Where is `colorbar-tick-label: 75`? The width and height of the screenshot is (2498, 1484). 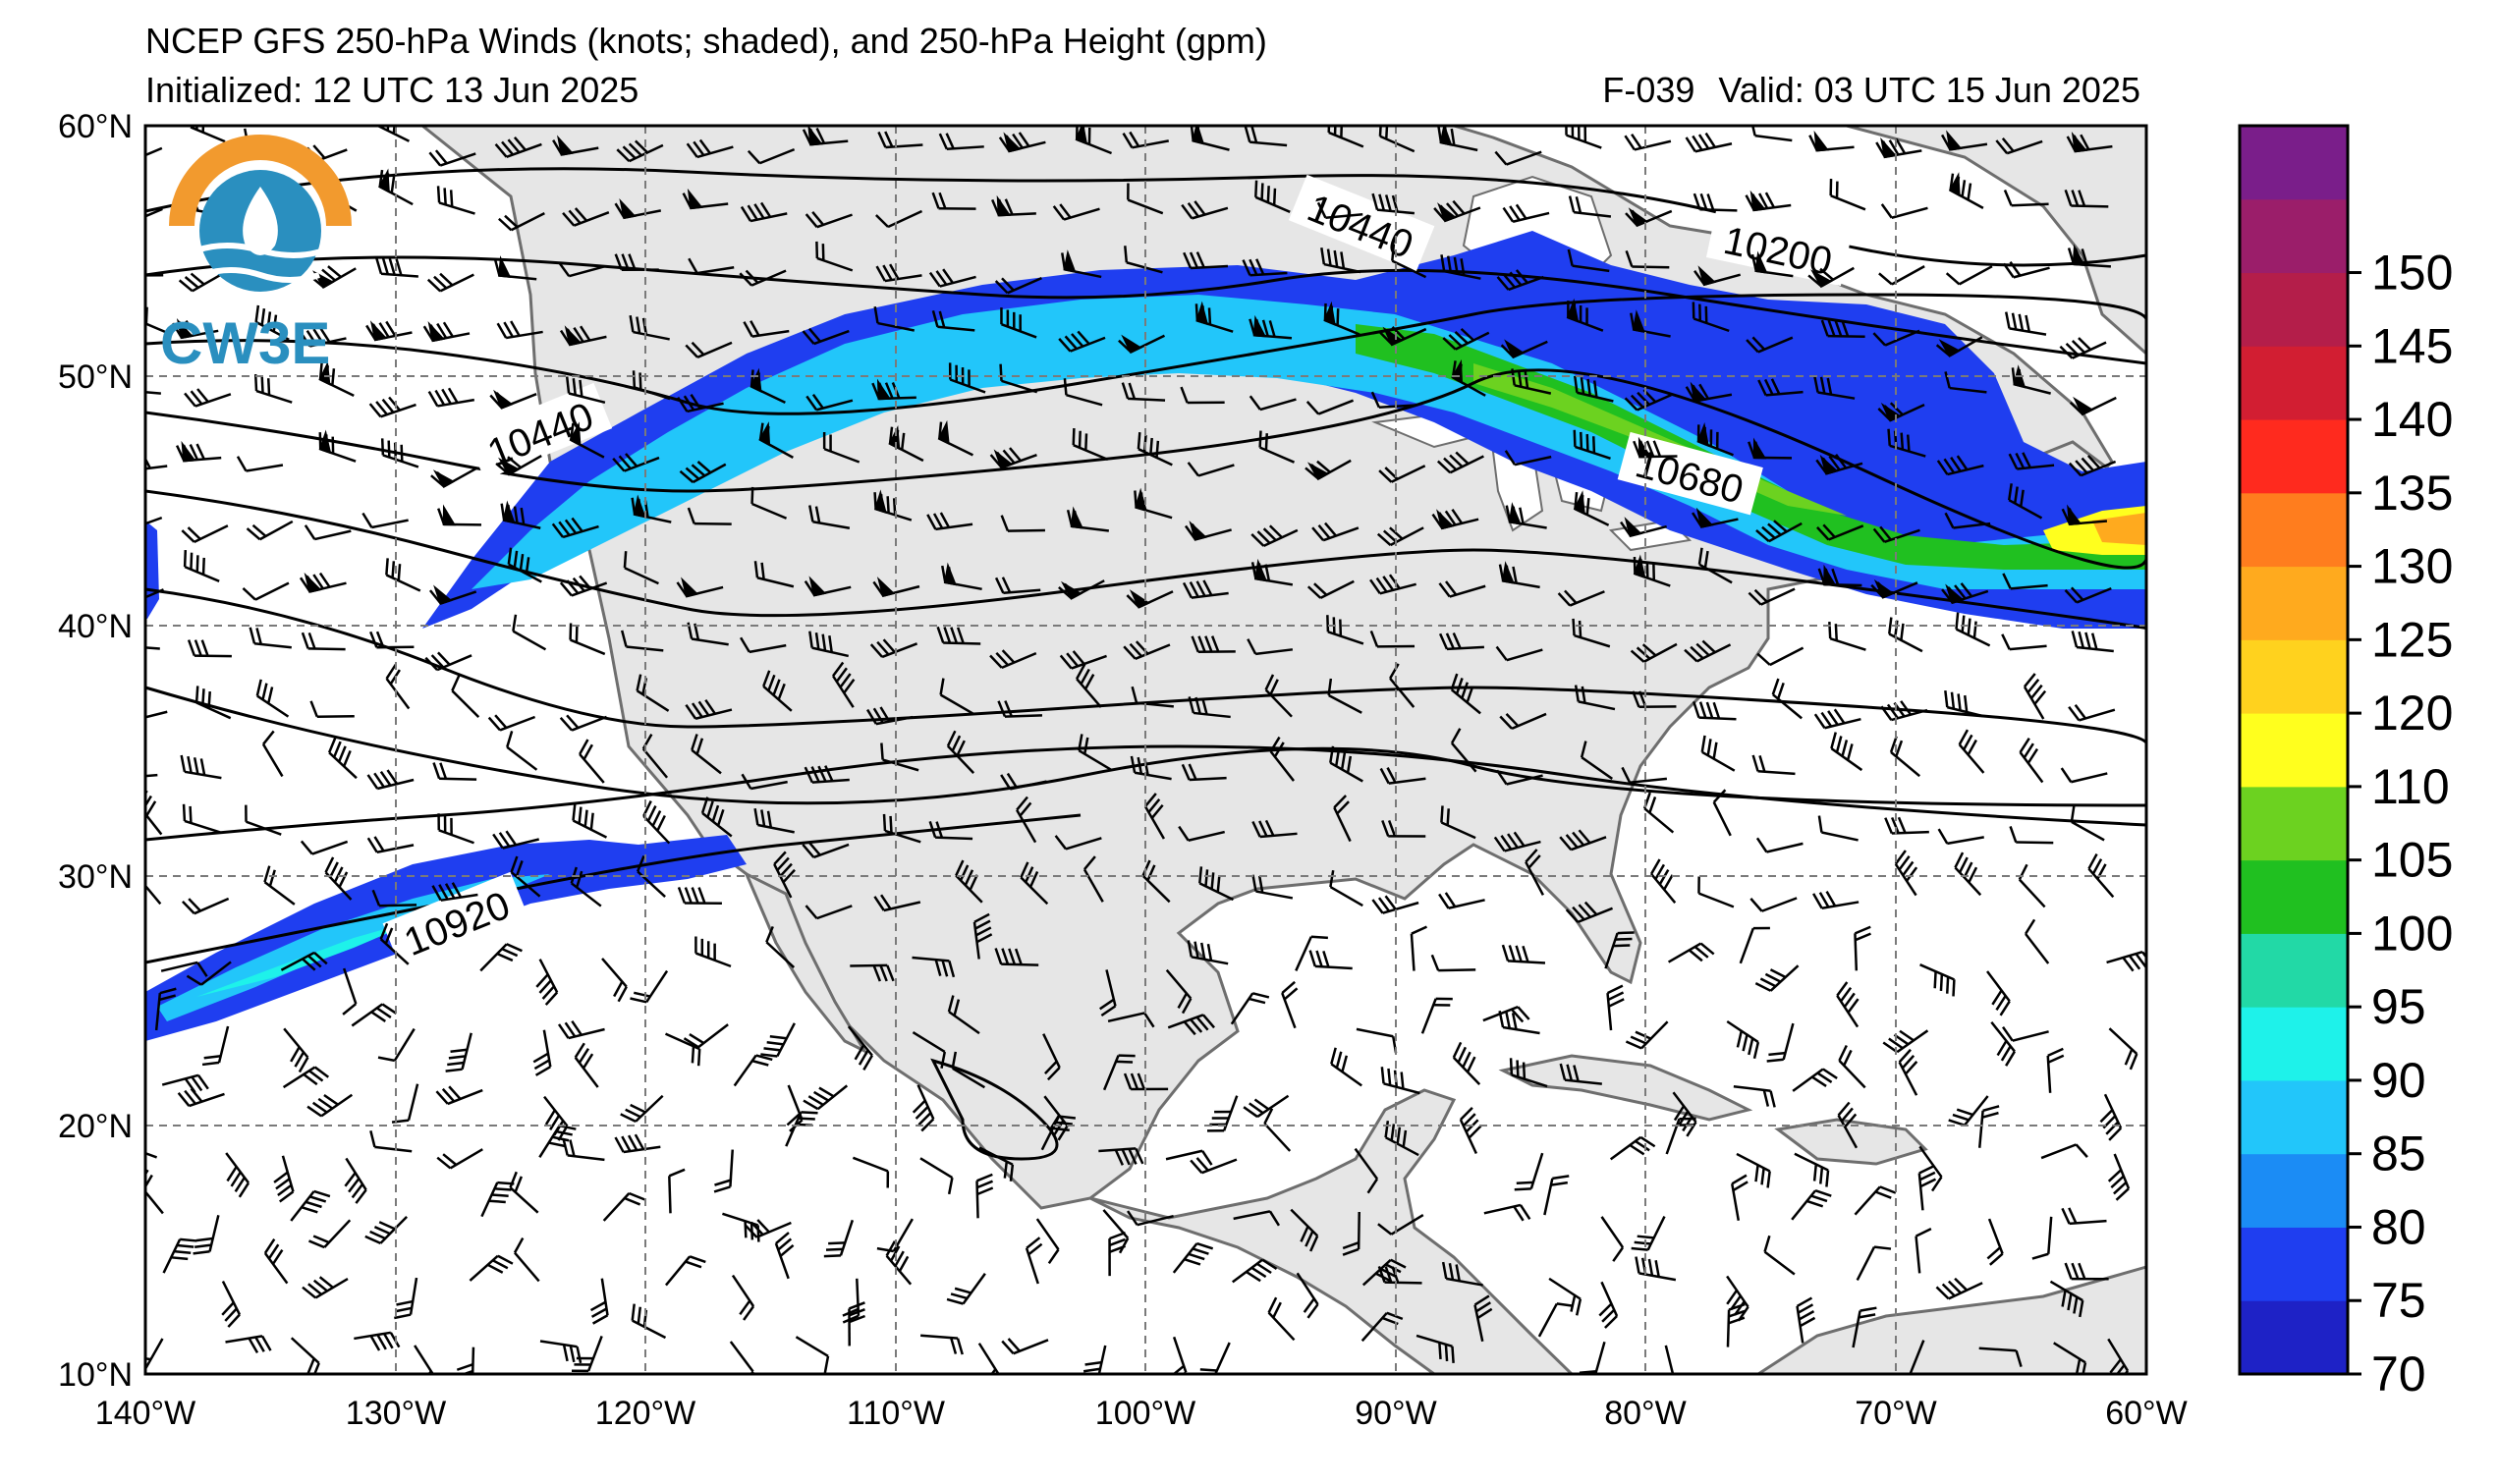
colorbar-tick-label: 75 is located at coordinates (2398, 1300).